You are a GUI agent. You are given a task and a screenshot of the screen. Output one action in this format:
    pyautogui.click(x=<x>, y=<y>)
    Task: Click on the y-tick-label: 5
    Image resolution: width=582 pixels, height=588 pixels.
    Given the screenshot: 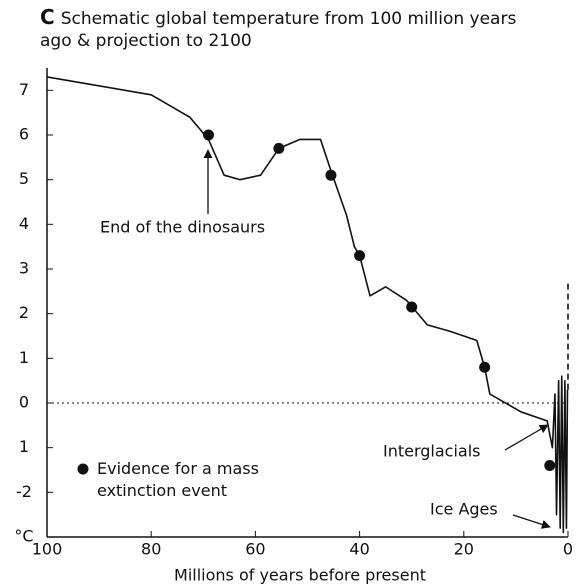 What is the action you would take?
    pyautogui.click(x=24, y=178)
    